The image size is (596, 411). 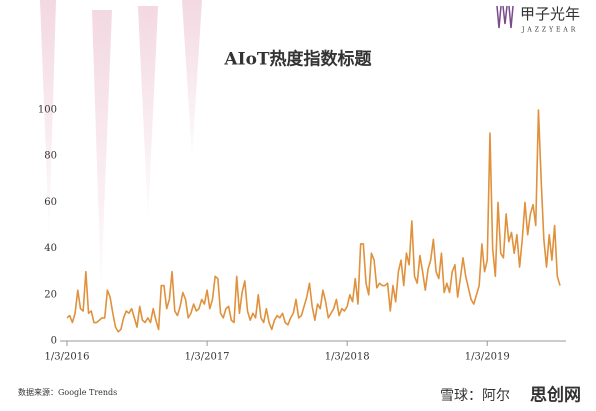 What do you see at coordinates (207, 357) in the screenshot?
I see `x-tick-label: 1/3/2017` at bounding box center [207, 357].